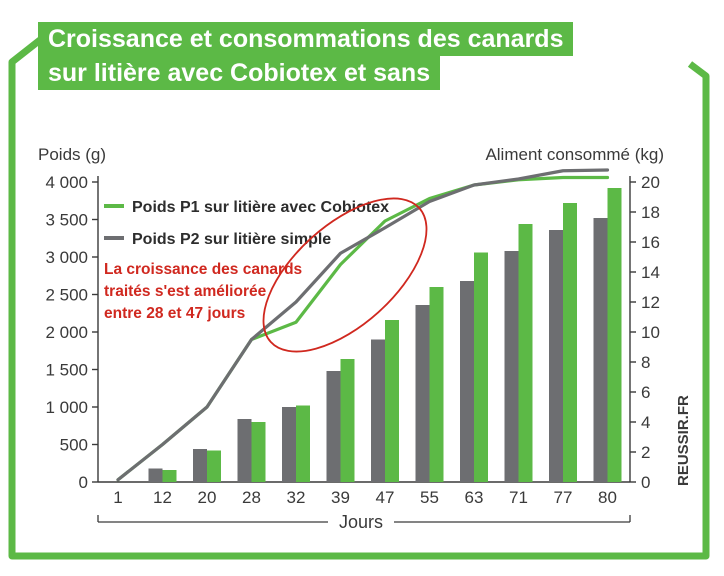 This screenshot has height=576, width=724. What do you see at coordinates (260, 207) in the screenshot?
I see `legend-label-p1: Poids P1 sur litière avec Cobiotex` at bounding box center [260, 207].